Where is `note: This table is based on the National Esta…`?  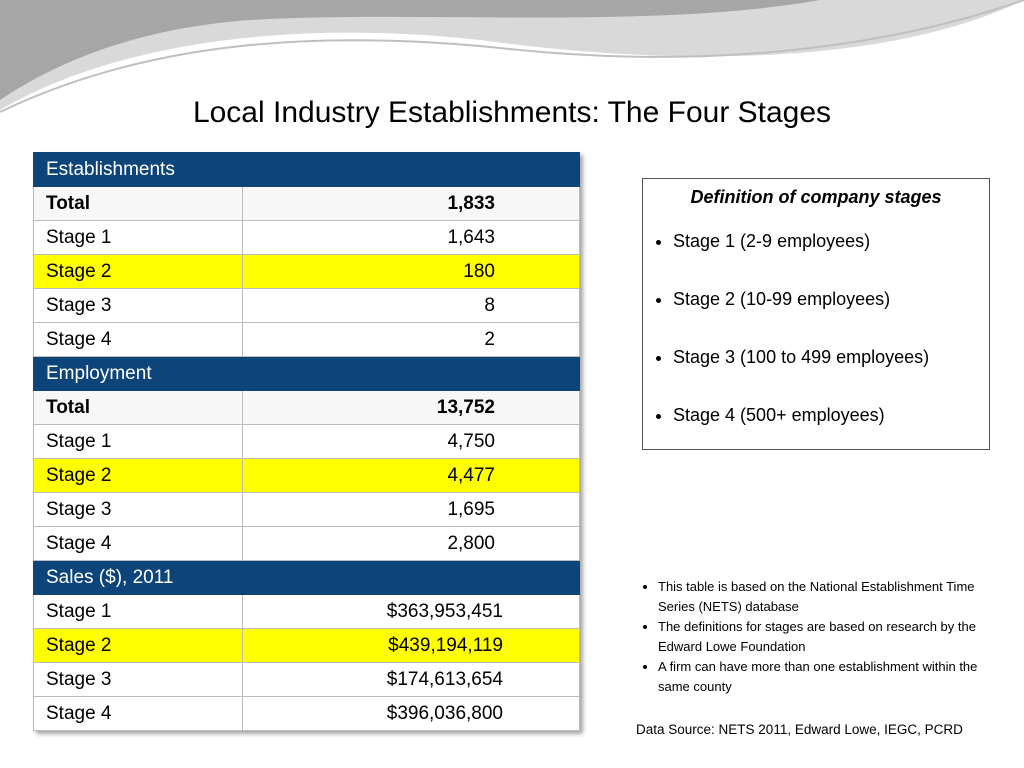 note: This table is based on the National Esta… is located at coordinates (833, 597).